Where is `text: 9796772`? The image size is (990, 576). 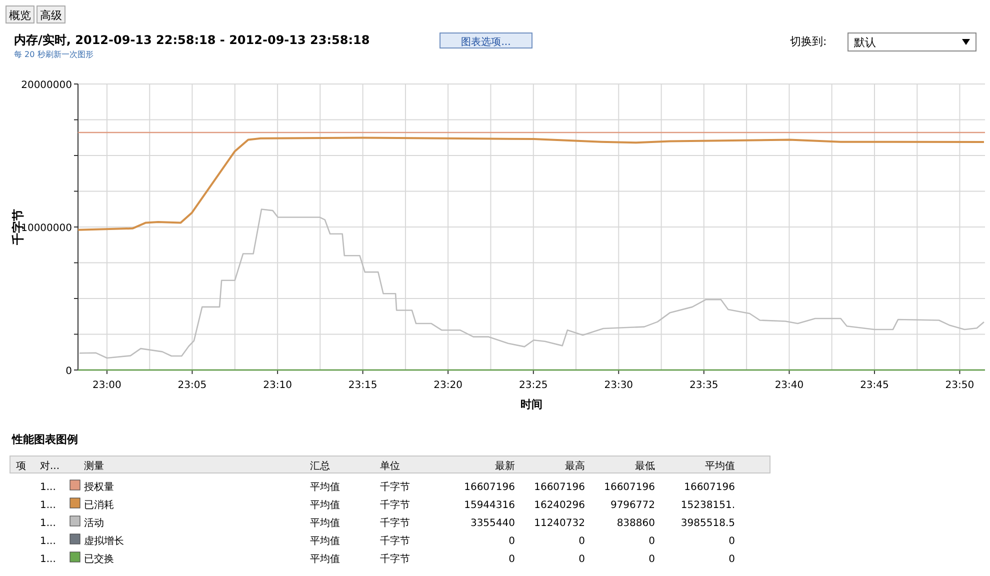 text: 9796772 is located at coordinates (632, 505).